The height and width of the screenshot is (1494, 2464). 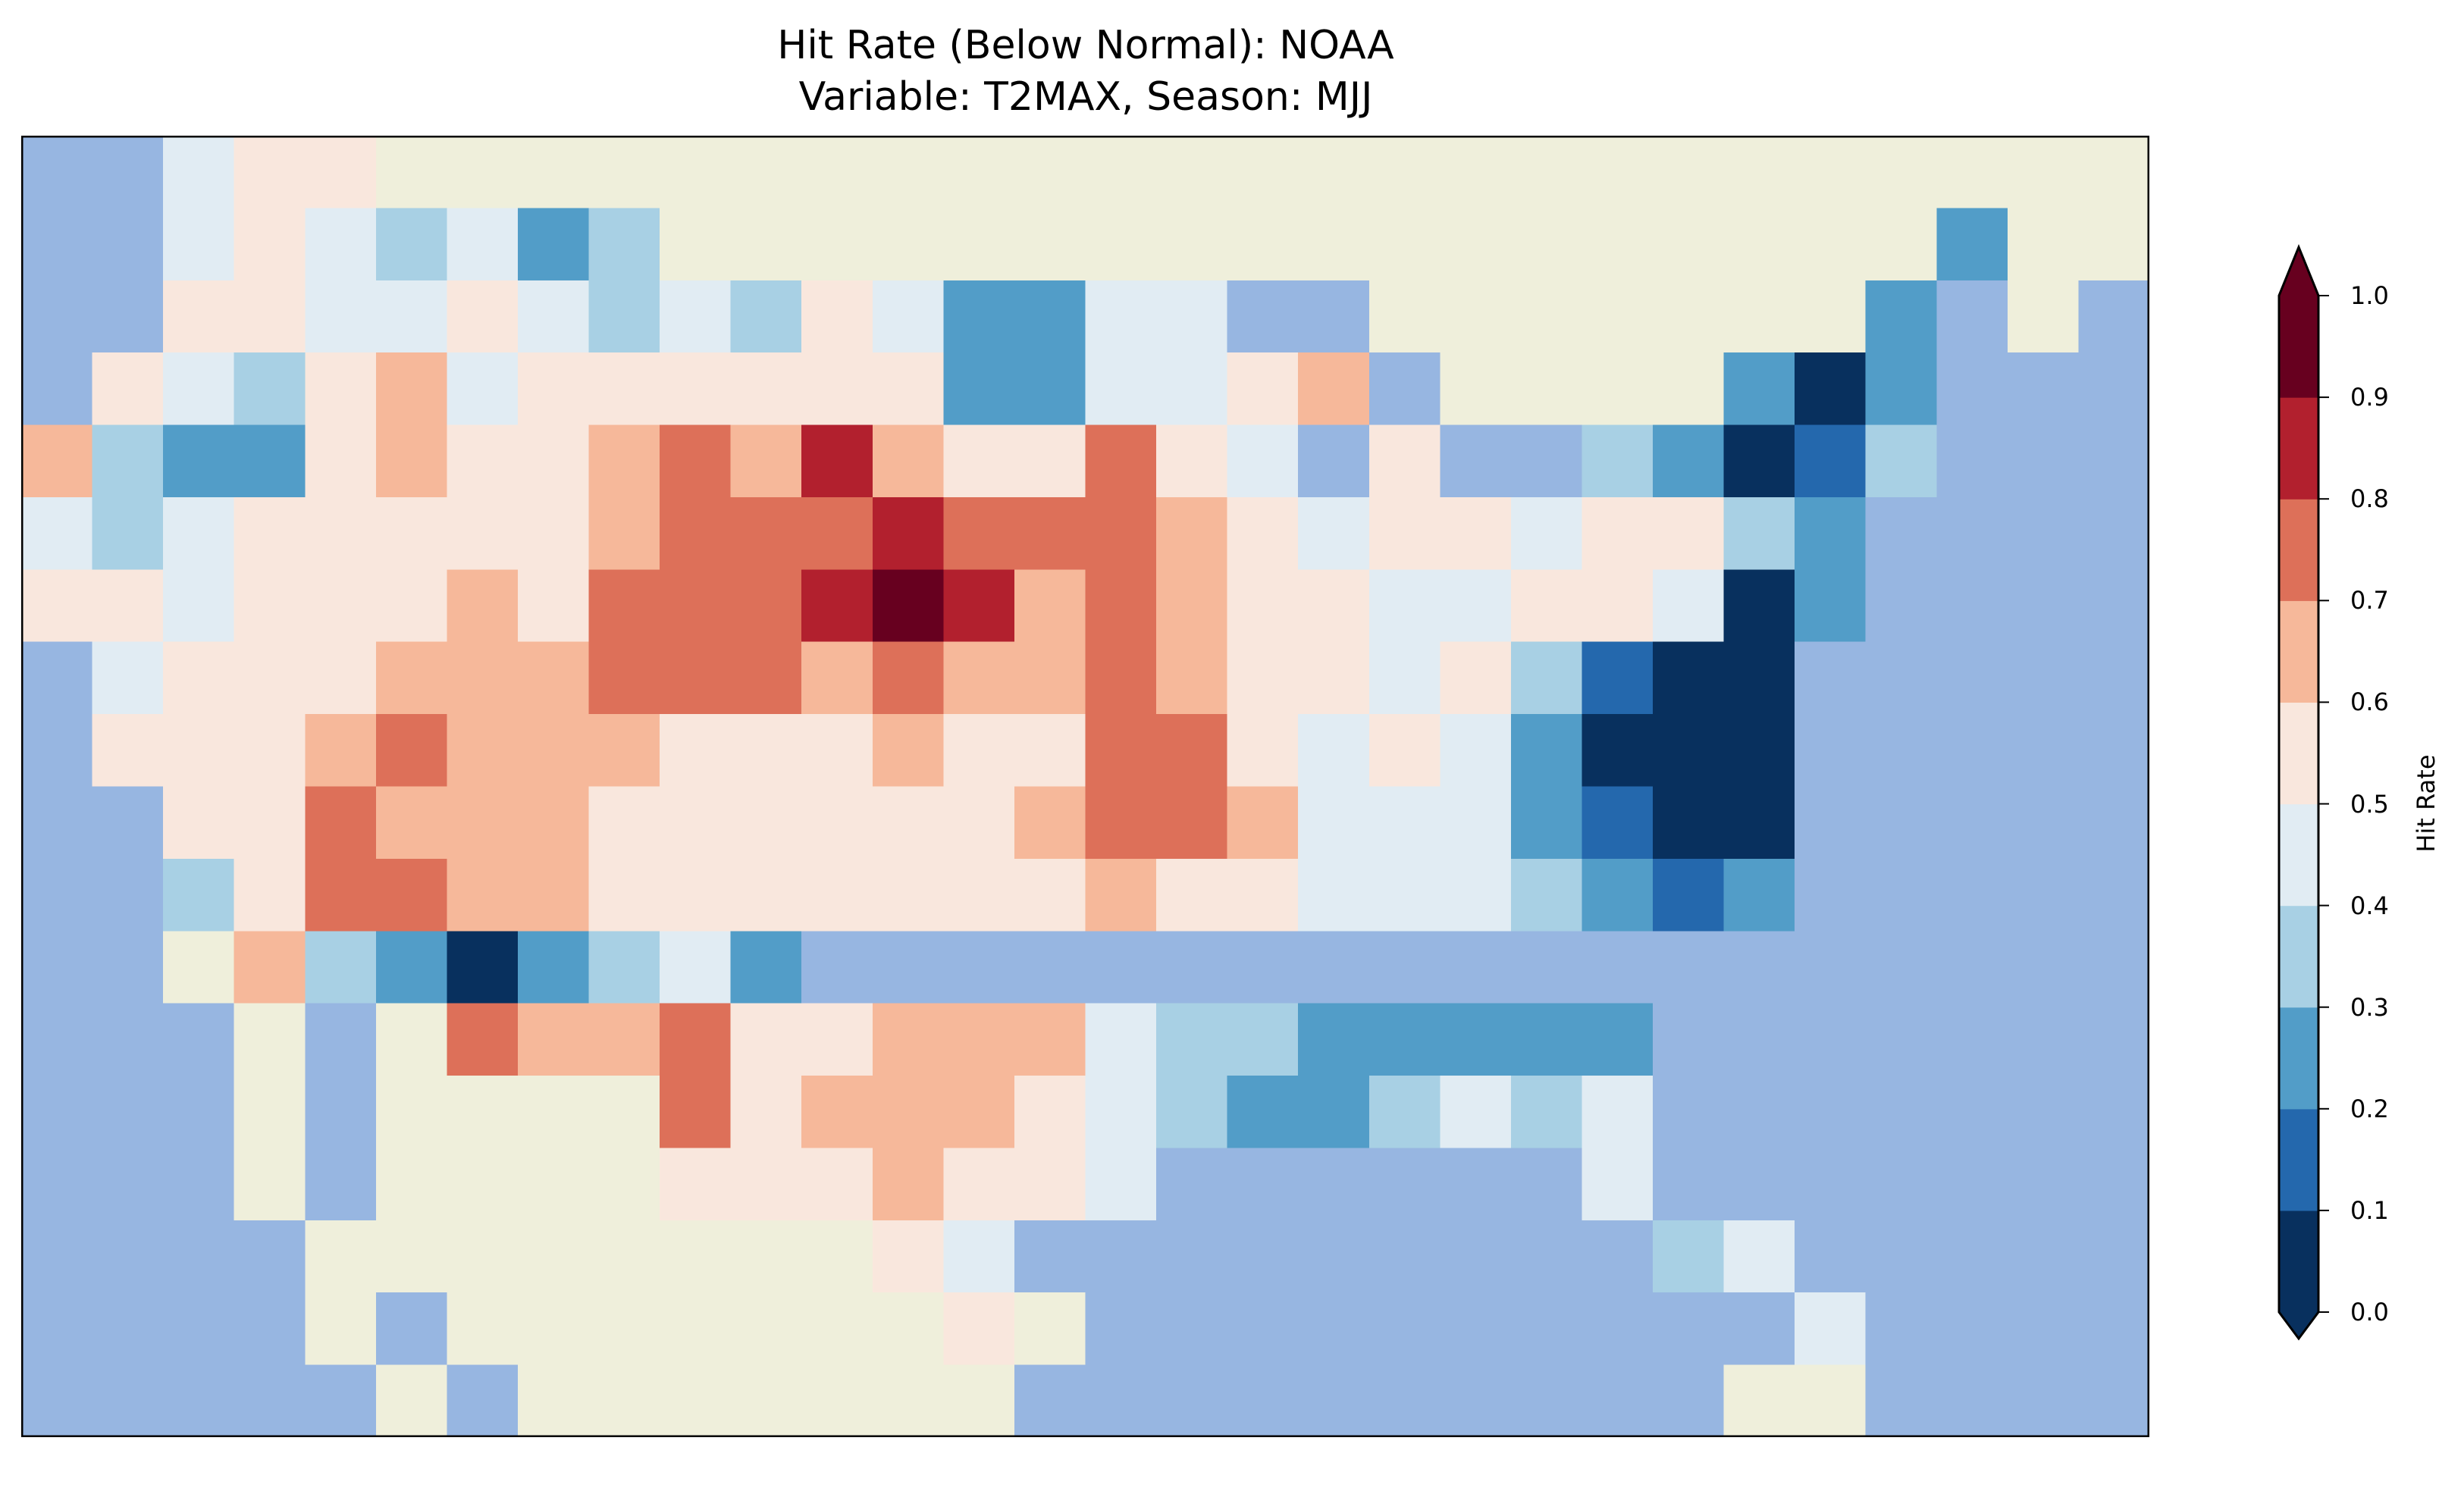 I want to click on colorbar-tick-label: 0.0, so click(x=2370, y=1312).